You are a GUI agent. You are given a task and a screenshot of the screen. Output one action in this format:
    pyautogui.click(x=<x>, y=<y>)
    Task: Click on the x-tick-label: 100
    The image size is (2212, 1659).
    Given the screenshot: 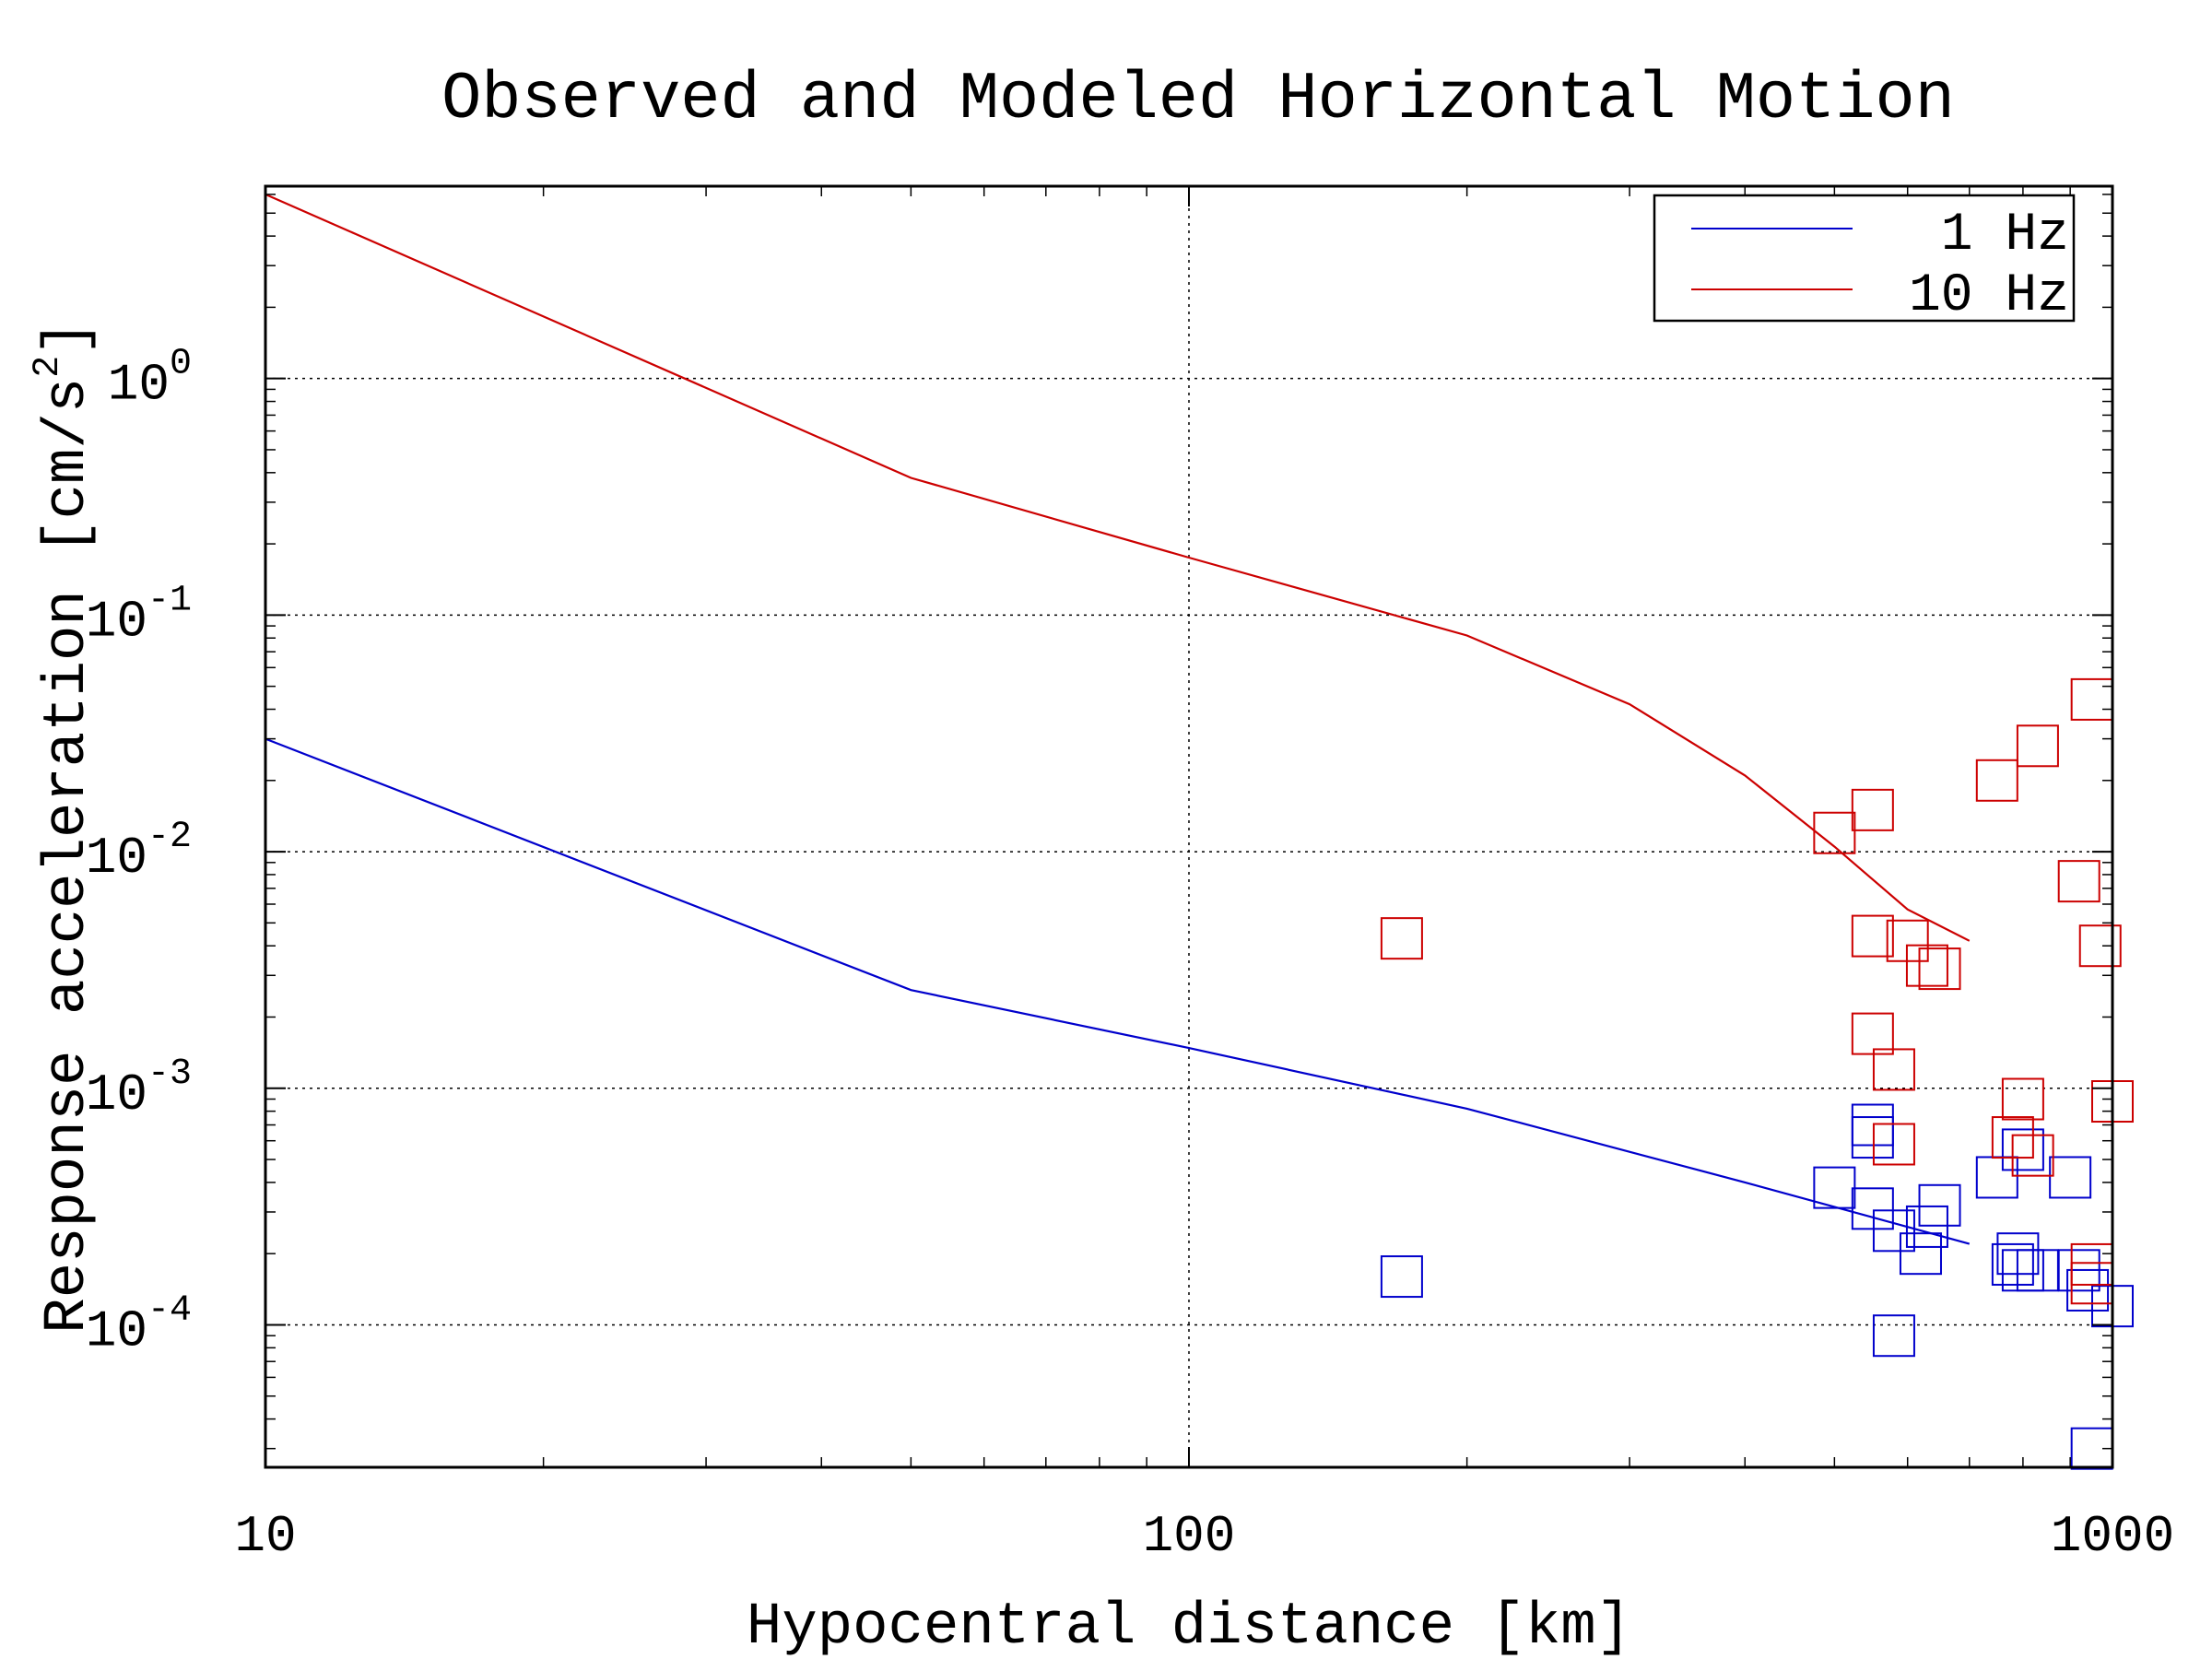 What is the action you would take?
    pyautogui.click(x=1189, y=1536)
    